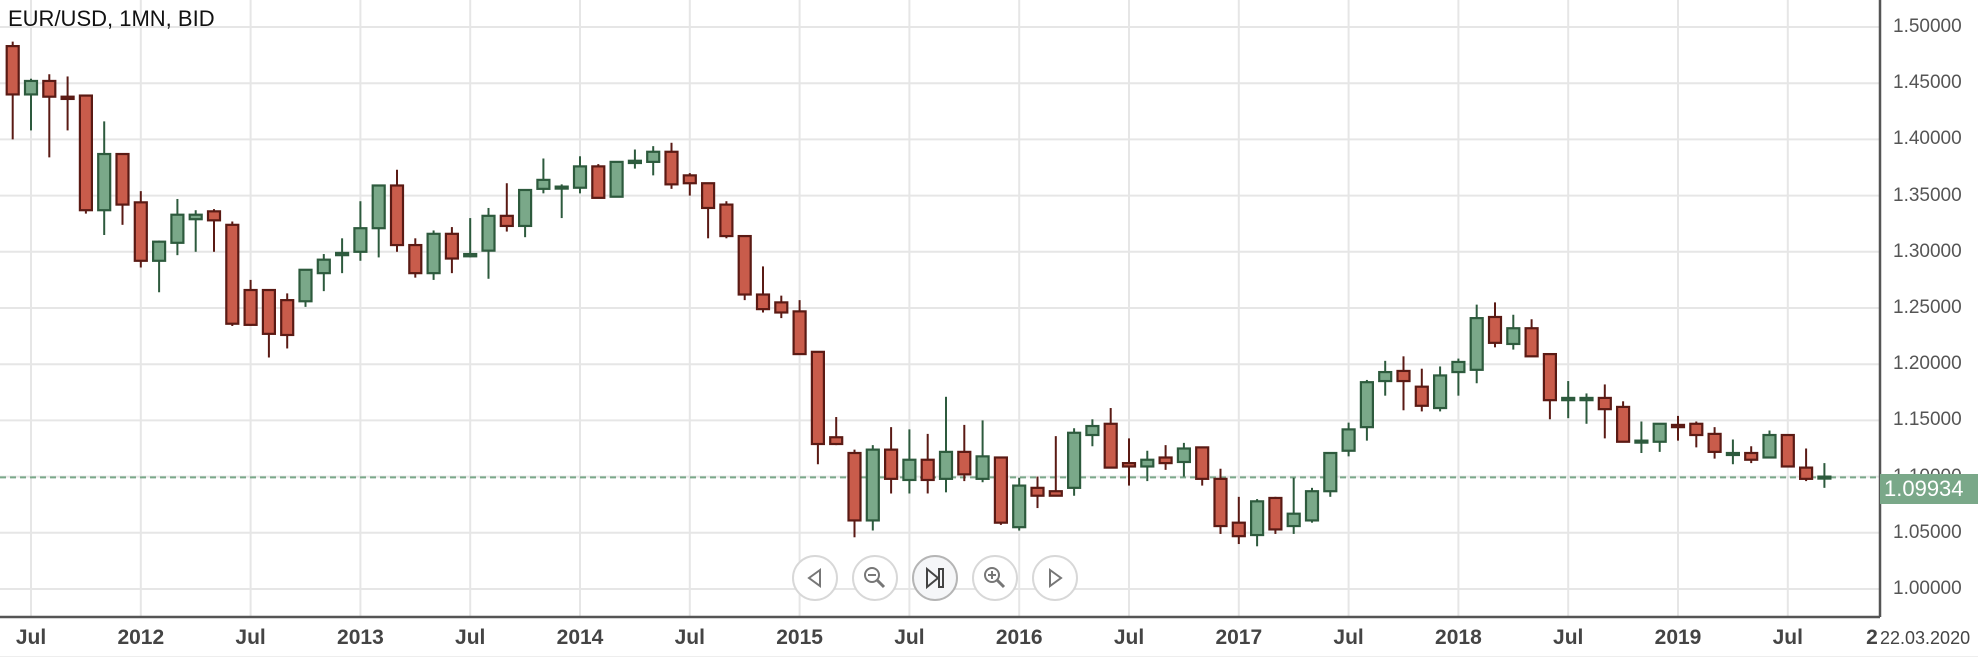 The image size is (1978, 665). I want to click on zoom-out-button, so click(875, 578).